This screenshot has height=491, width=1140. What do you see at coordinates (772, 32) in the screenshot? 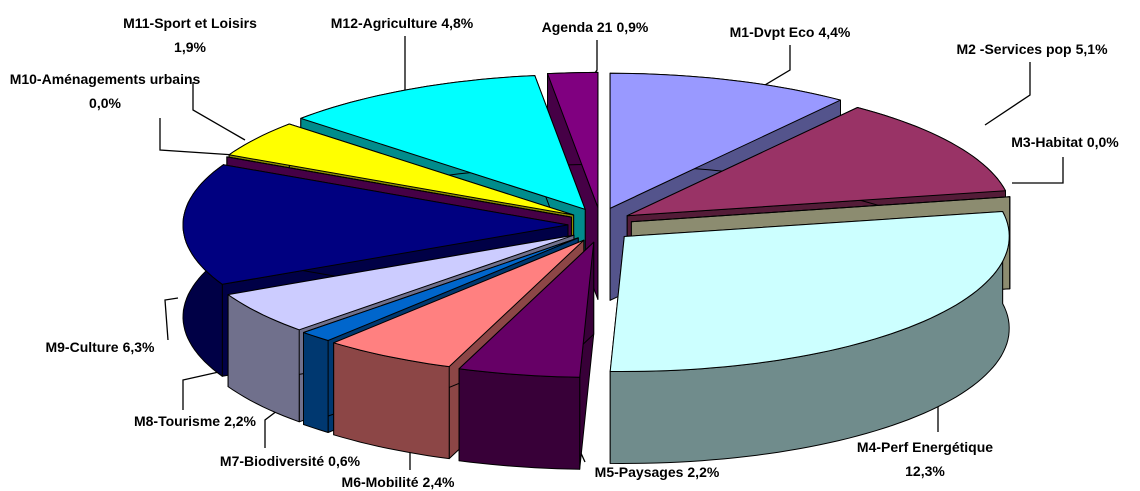
I see `category-label: M1-Dvpt Eco` at bounding box center [772, 32].